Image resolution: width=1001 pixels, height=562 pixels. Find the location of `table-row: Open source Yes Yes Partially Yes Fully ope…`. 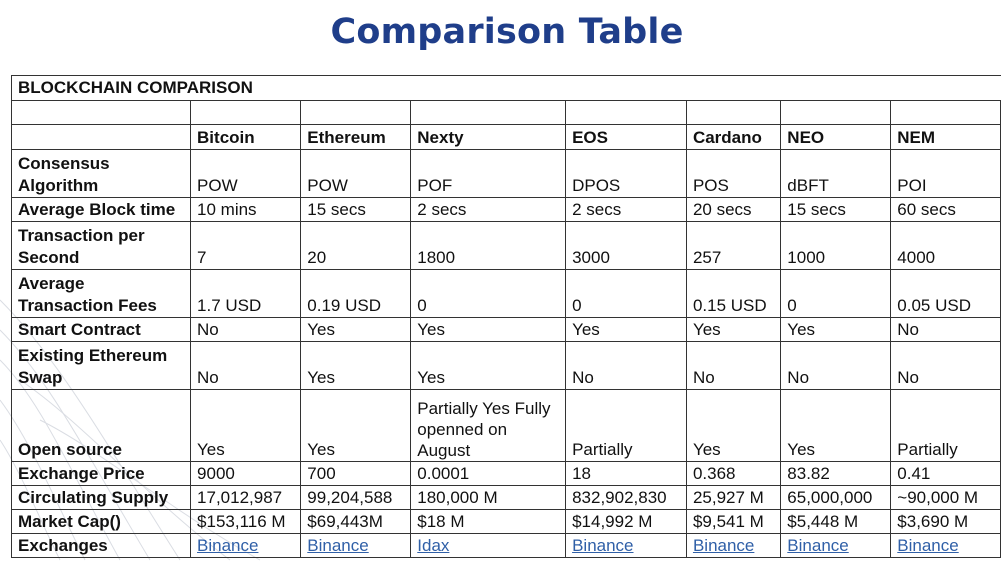

table-row: Open source Yes Yes Partially Yes Fully ope… is located at coordinates (505, 425).